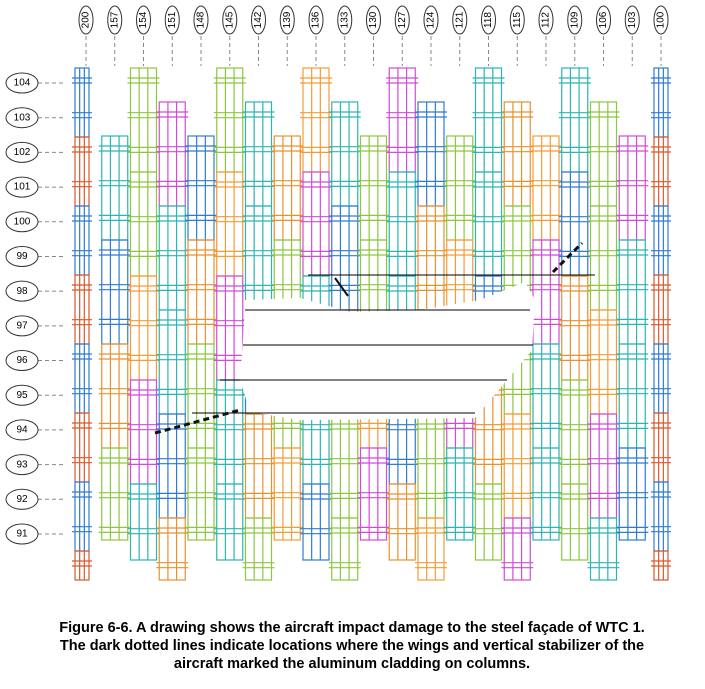 The height and width of the screenshot is (689, 705). I want to click on floor-label: 98, so click(22, 291).